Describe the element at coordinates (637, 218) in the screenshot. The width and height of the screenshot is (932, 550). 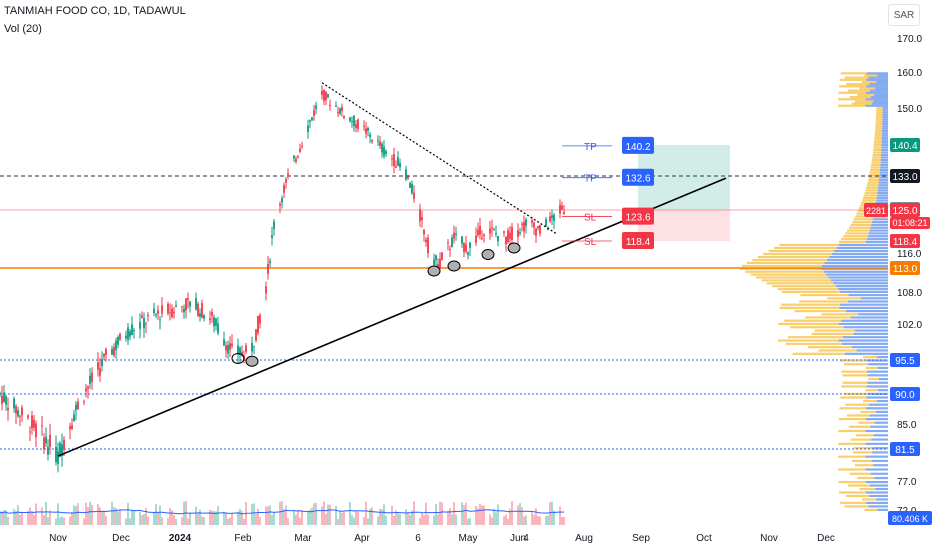
I see `annotation-value: 123.6` at that location.